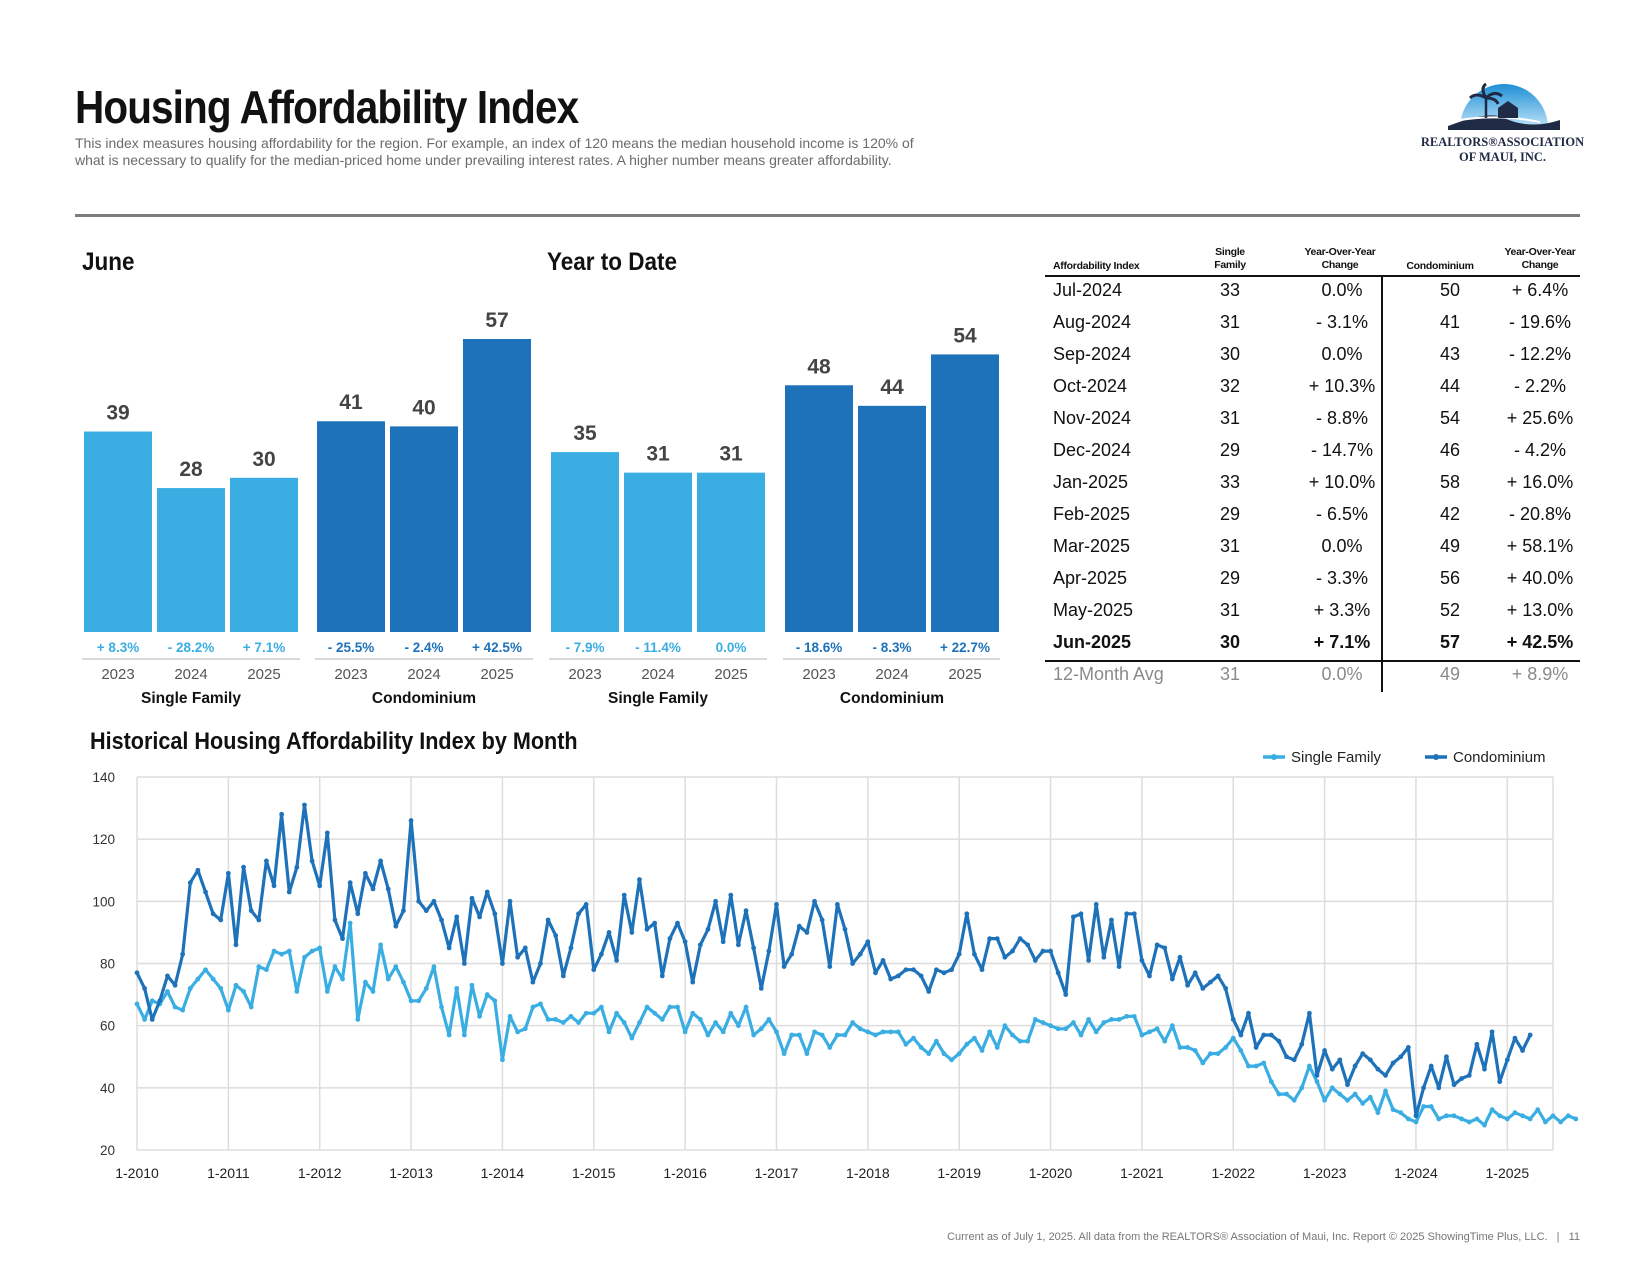 This screenshot has height=1275, width=1650. Describe the element at coordinates (1540, 418) in the screenshot. I see `table-cell: + 25.6%` at that location.